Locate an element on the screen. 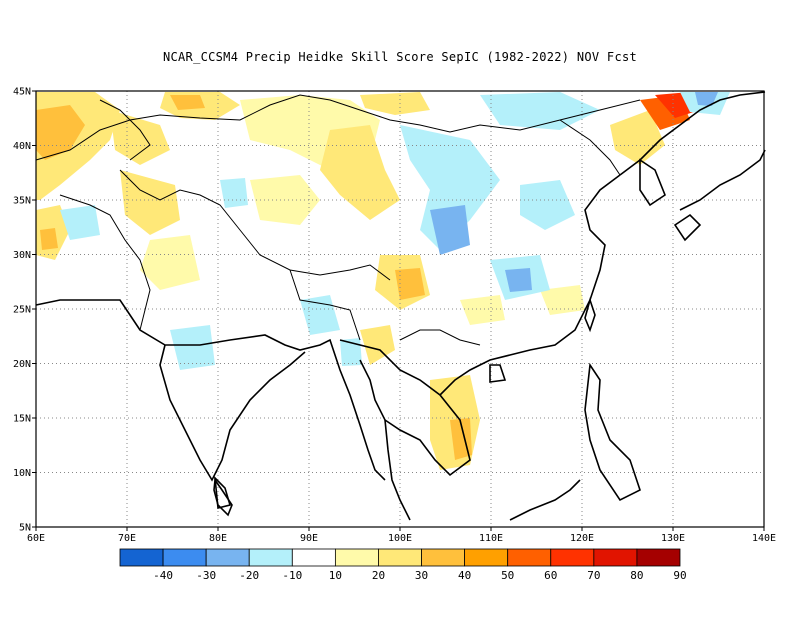 The image size is (800, 618). lat-label: 15N is located at coordinates (22, 419).